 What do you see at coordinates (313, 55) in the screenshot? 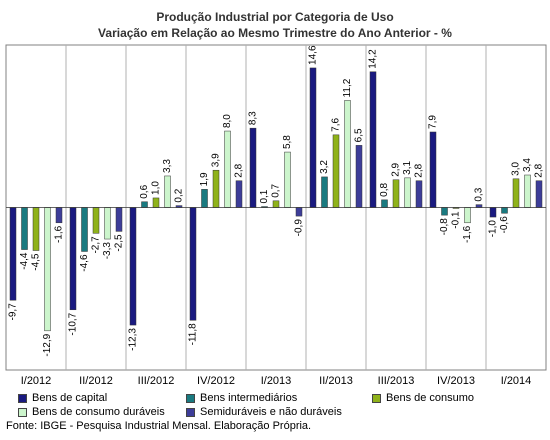
I see `data-label: 14,6` at bounding box center [313, 55].